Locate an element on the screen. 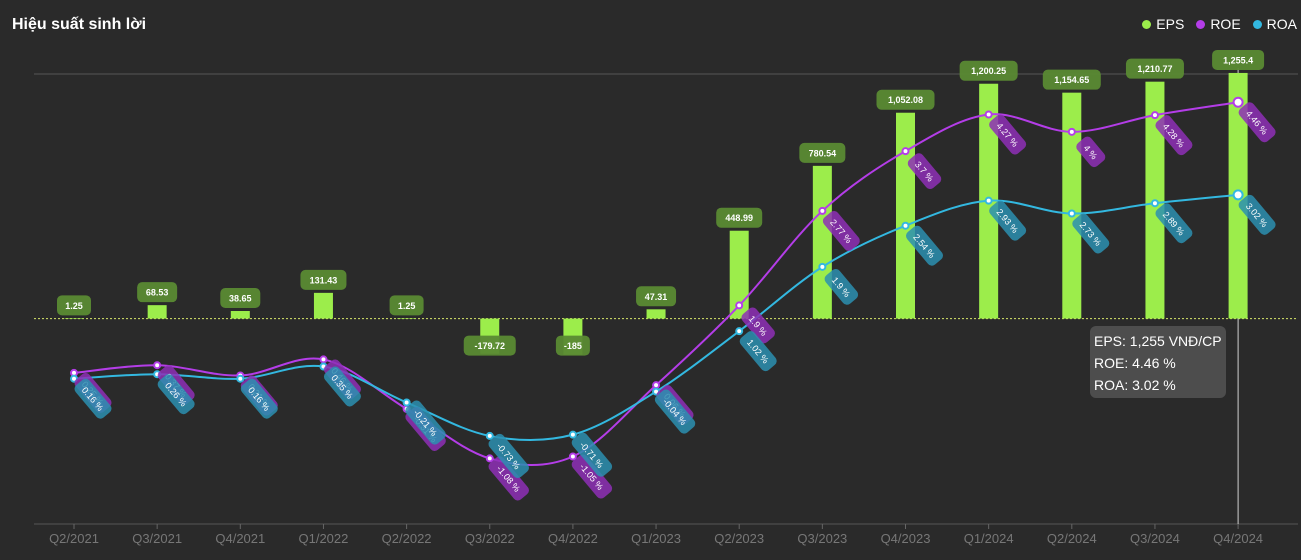 This screenshot has height=560, width=1301. eps-data-label-text: -179.72 is located at coordinates (489, 346).